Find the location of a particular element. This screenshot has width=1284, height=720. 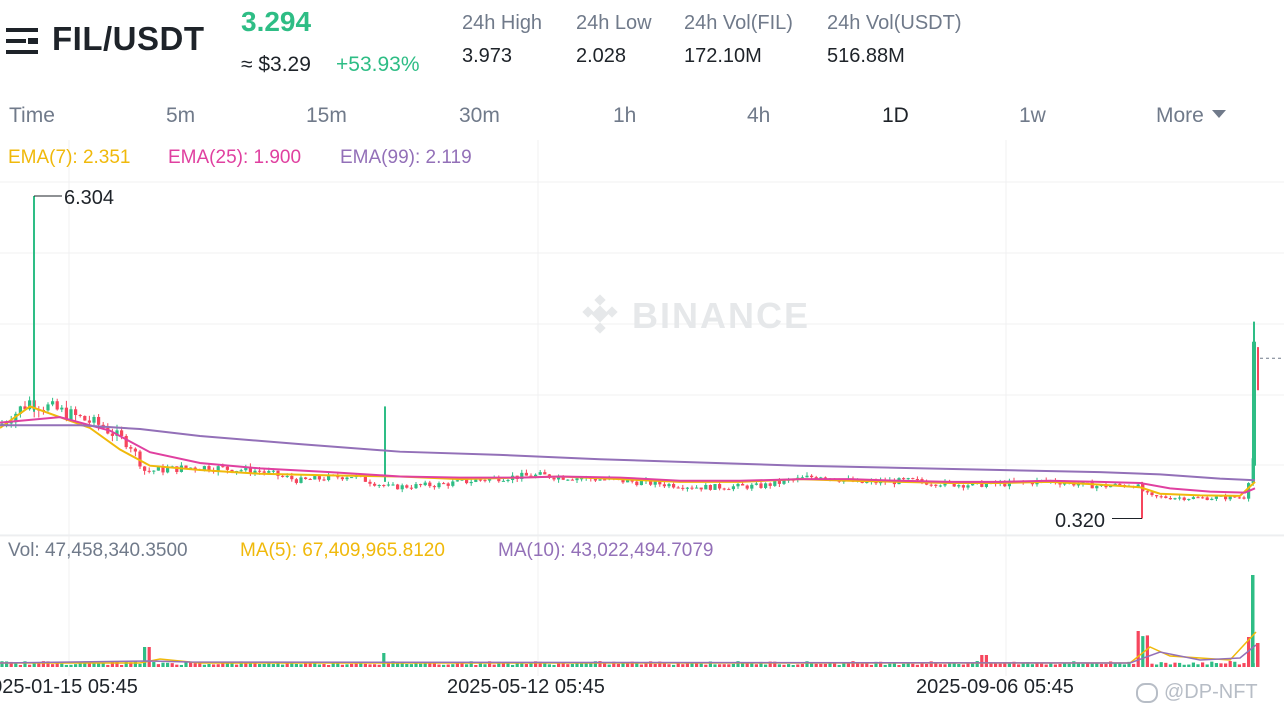

tab-1h: 1h is located at coordinates (625, 115).